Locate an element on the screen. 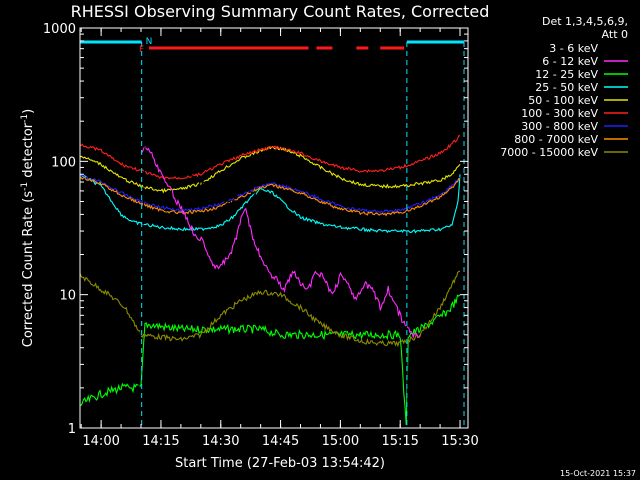 The width and height of the screenshot is (640, 480). x-tick-label-0: 14:00 is located at coordinates (100, 441).